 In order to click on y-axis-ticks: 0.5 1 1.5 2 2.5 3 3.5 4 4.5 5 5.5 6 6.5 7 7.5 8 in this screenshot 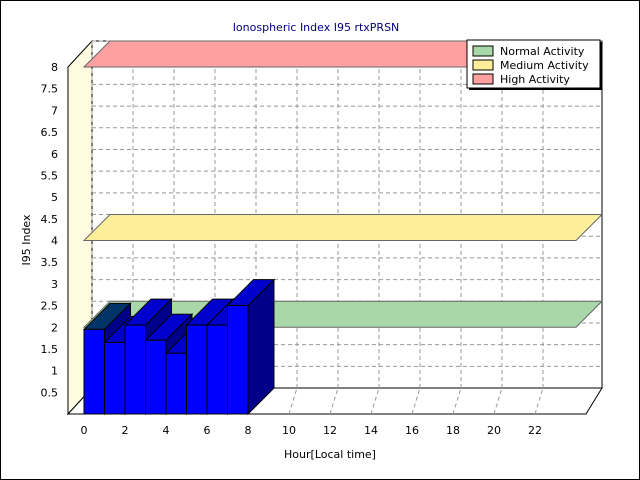, I will do `click(50, 230)`.